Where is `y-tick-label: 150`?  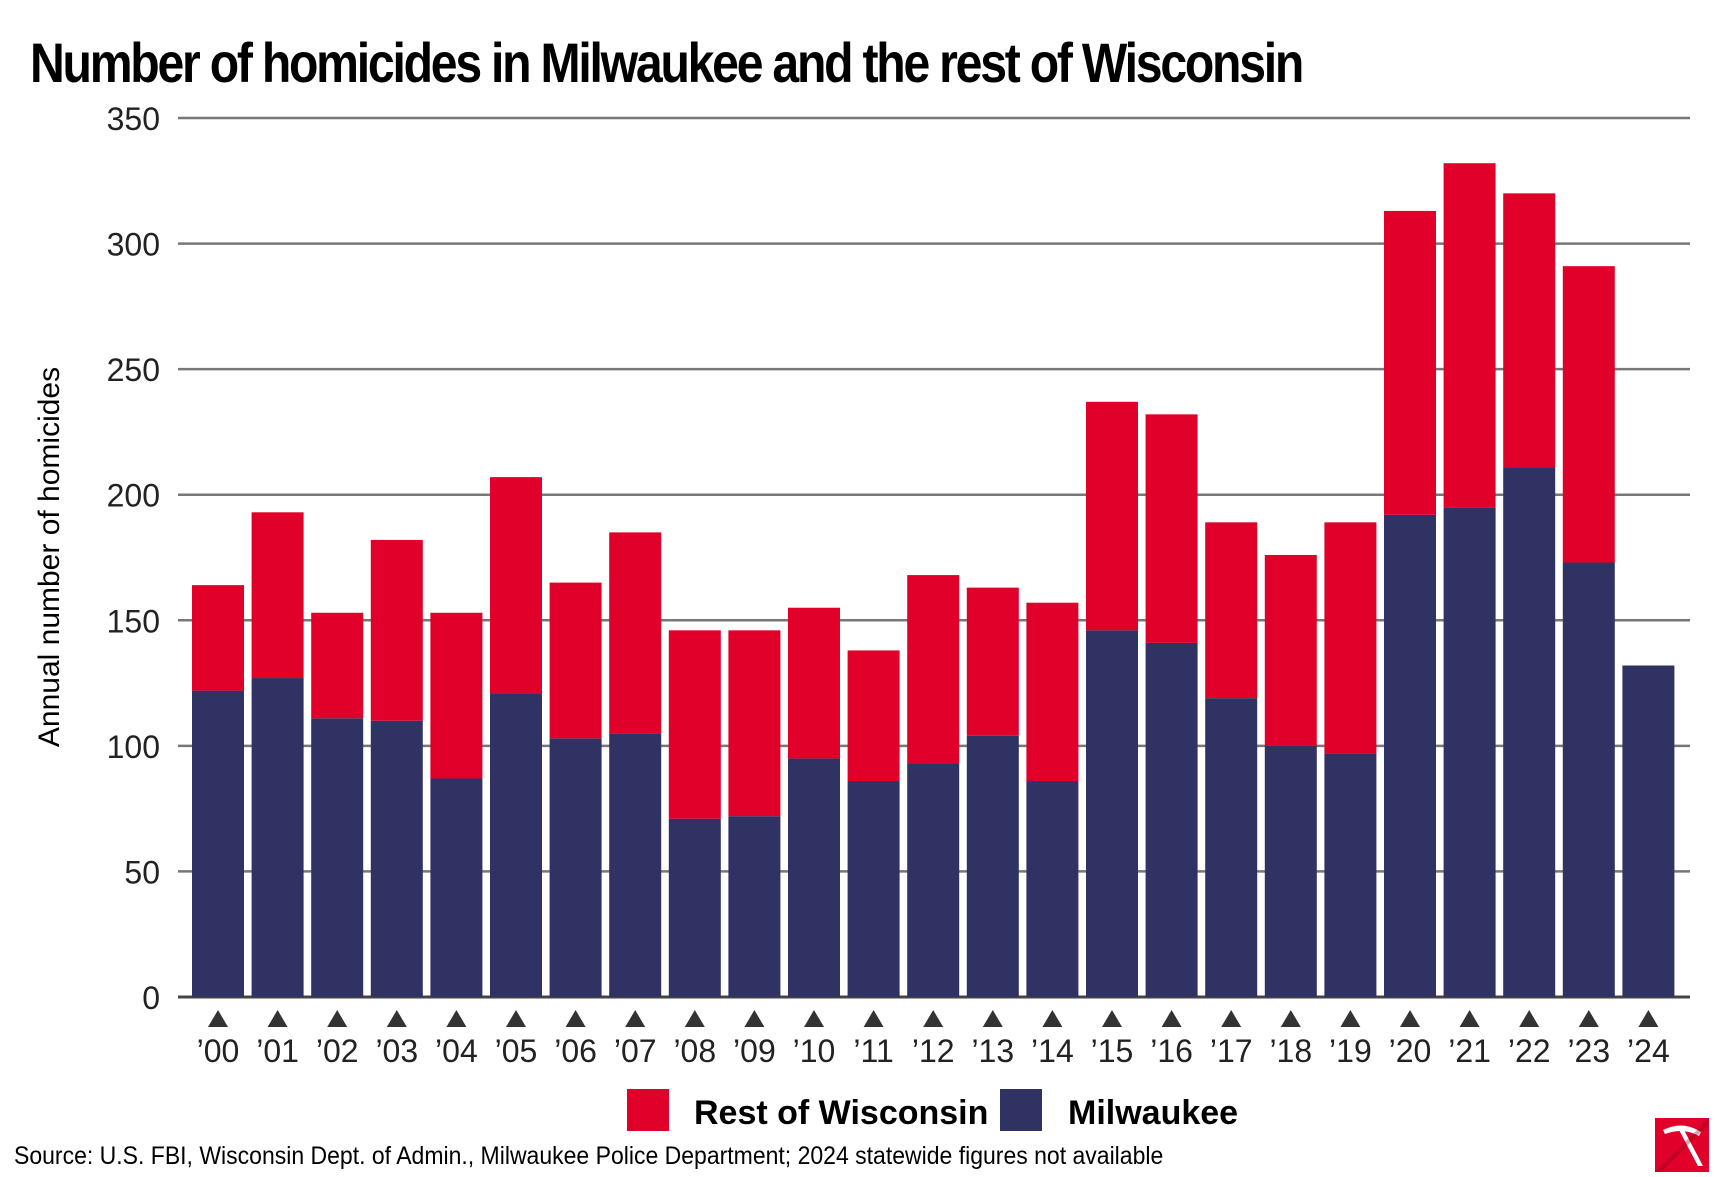
y-tick-label: 150 is located at coordinates (133, 621).